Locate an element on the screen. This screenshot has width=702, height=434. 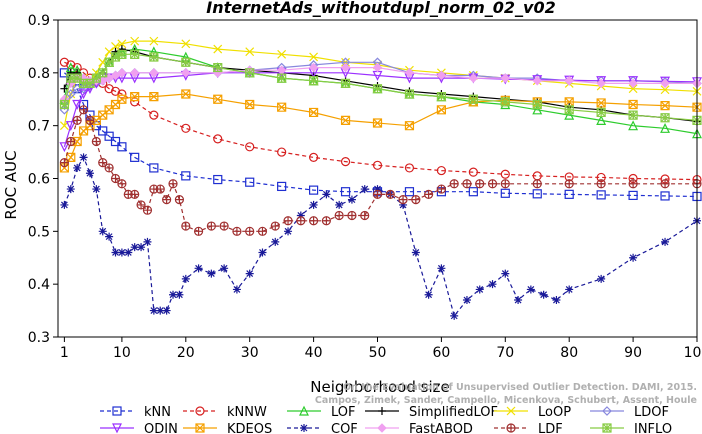
legend-item: kNN is located at coordinates (135, 412).